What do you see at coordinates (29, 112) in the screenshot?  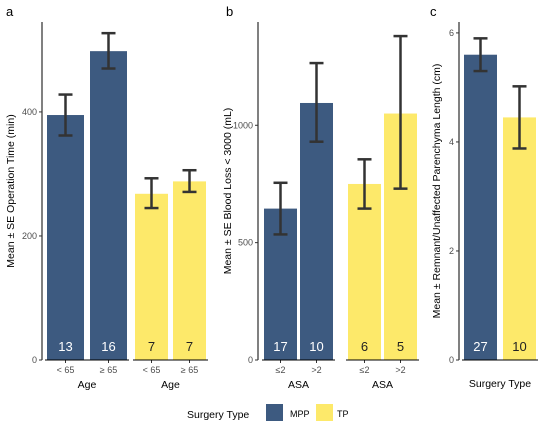 I see `y-tick-label: 400` at bounding box center [29, 112].